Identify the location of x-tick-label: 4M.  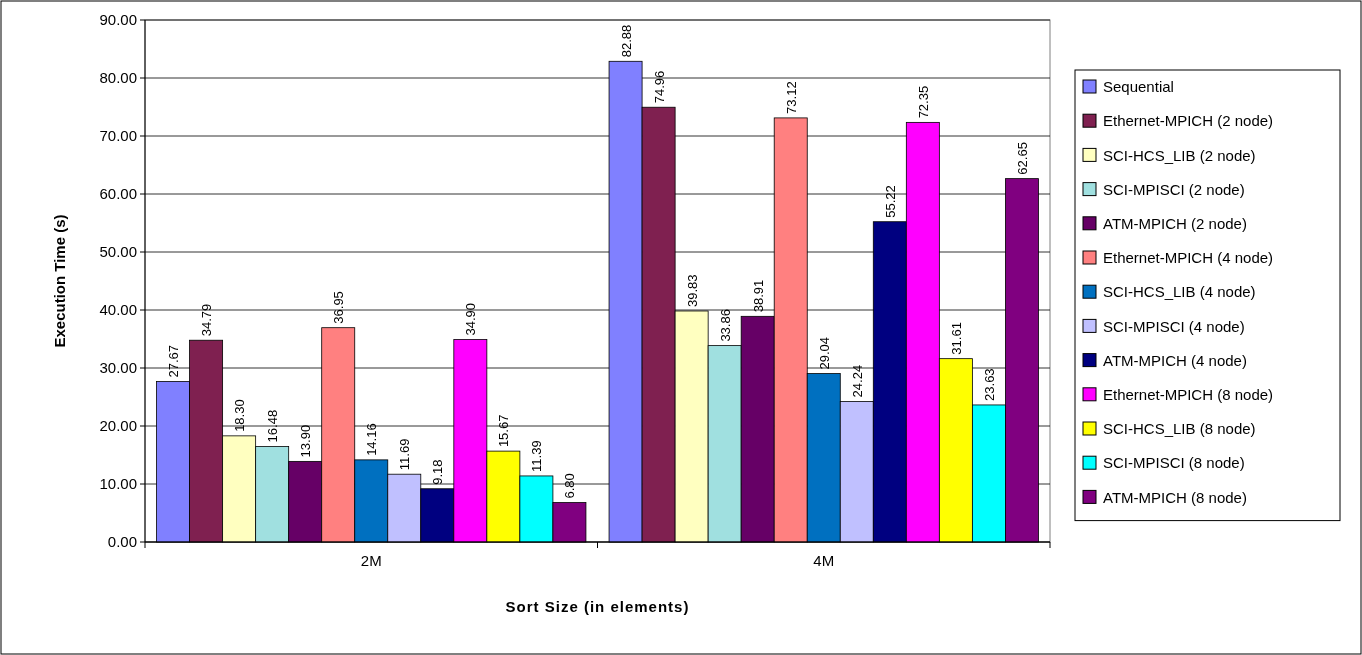
(824, 560).